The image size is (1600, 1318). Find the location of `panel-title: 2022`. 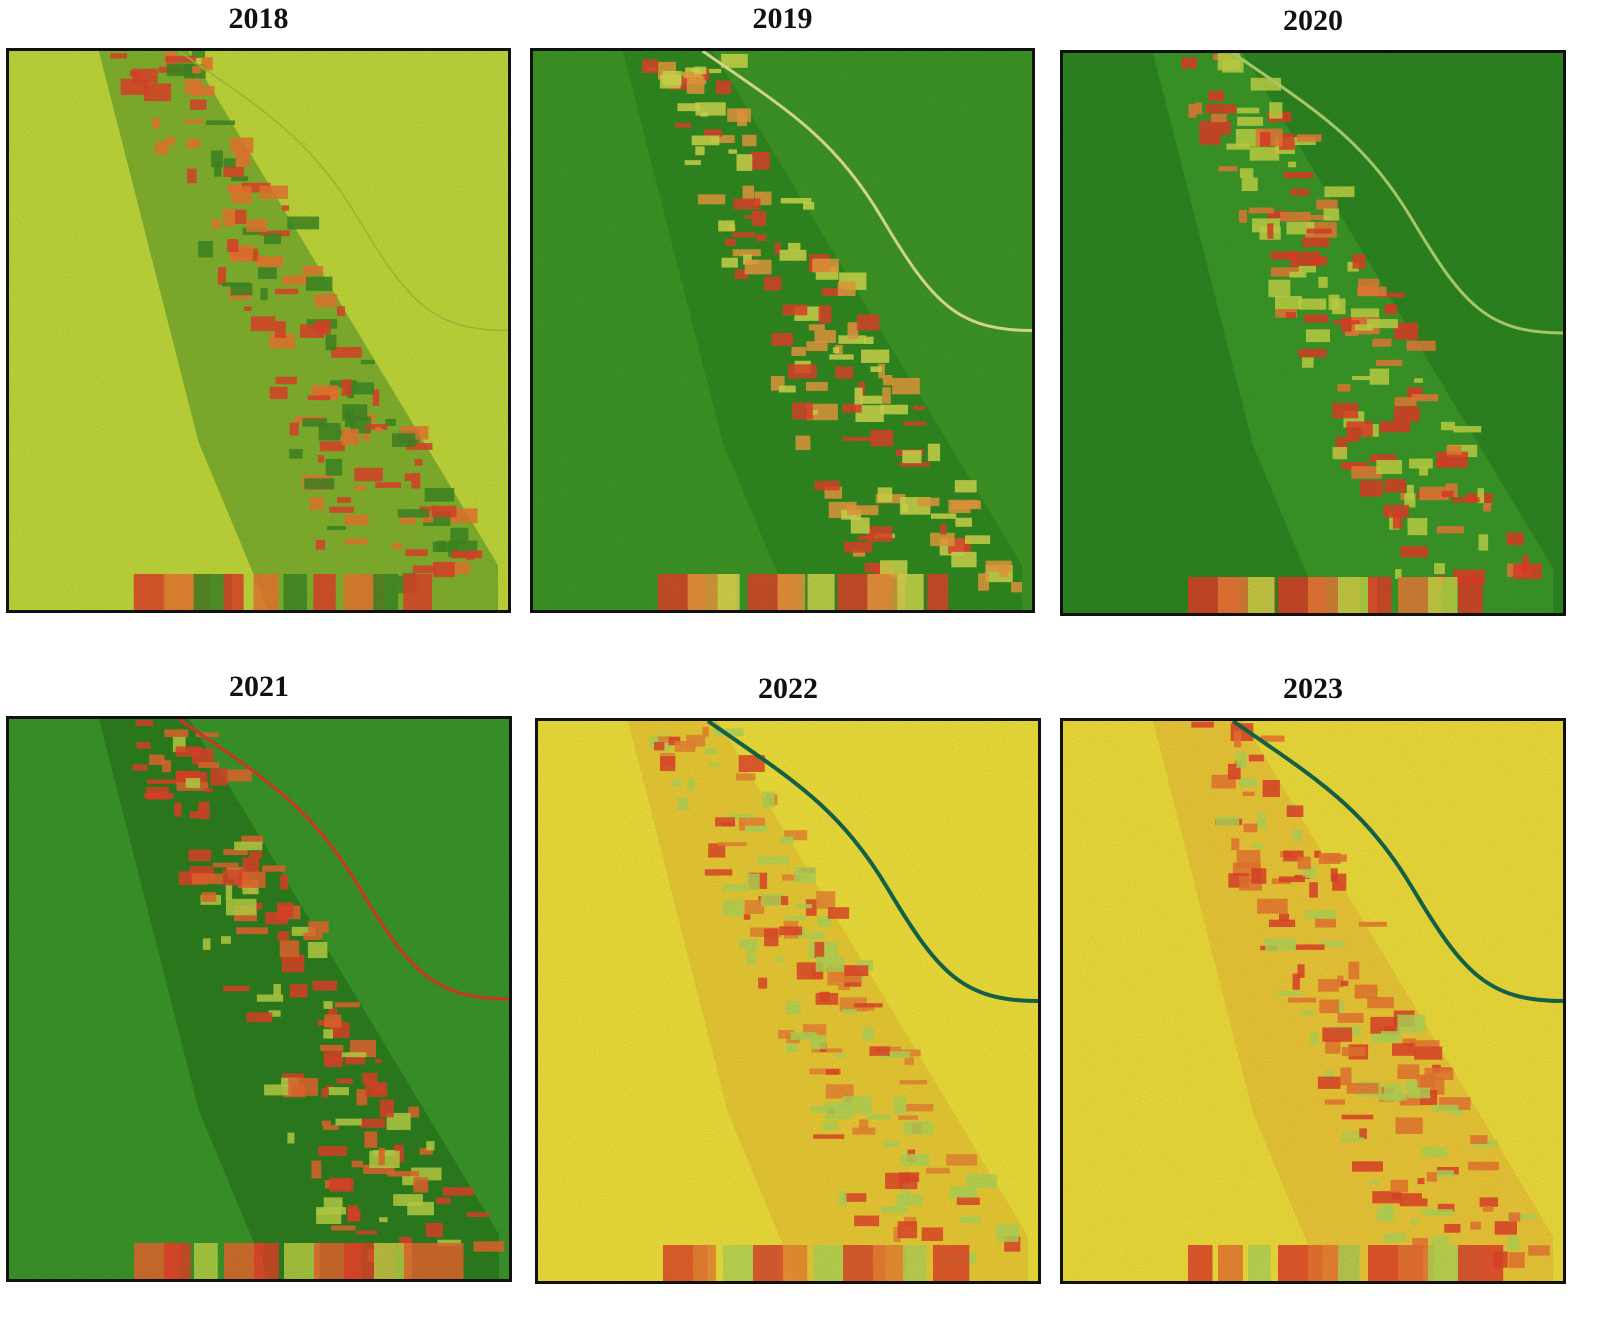

panel-title: 2022 is located at coordinates (788, 688).